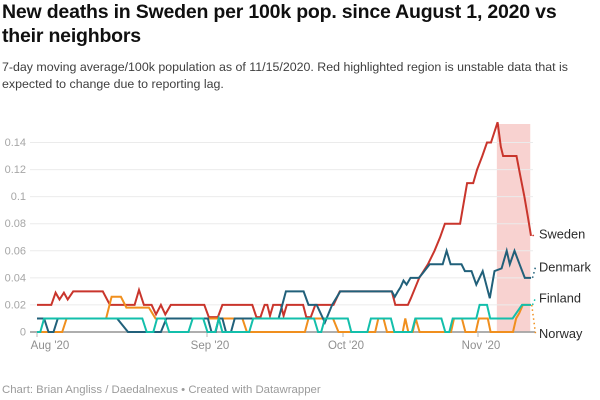 This screenshot has width=600, height=400. Describe the element at coordinates (534, 301) in the screenshot. I see `legend-connector-finland` at that location.